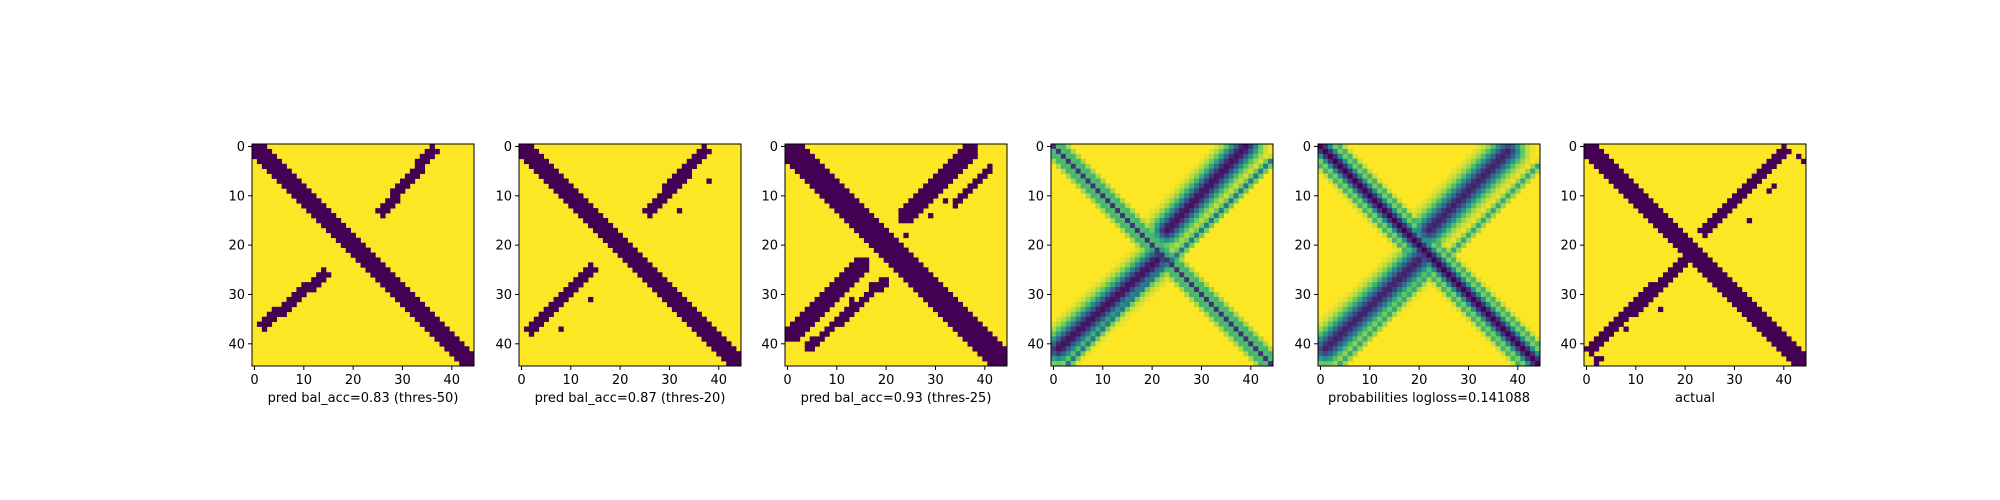  I want to click on x-tick-label: 30, so click(1468, 380).